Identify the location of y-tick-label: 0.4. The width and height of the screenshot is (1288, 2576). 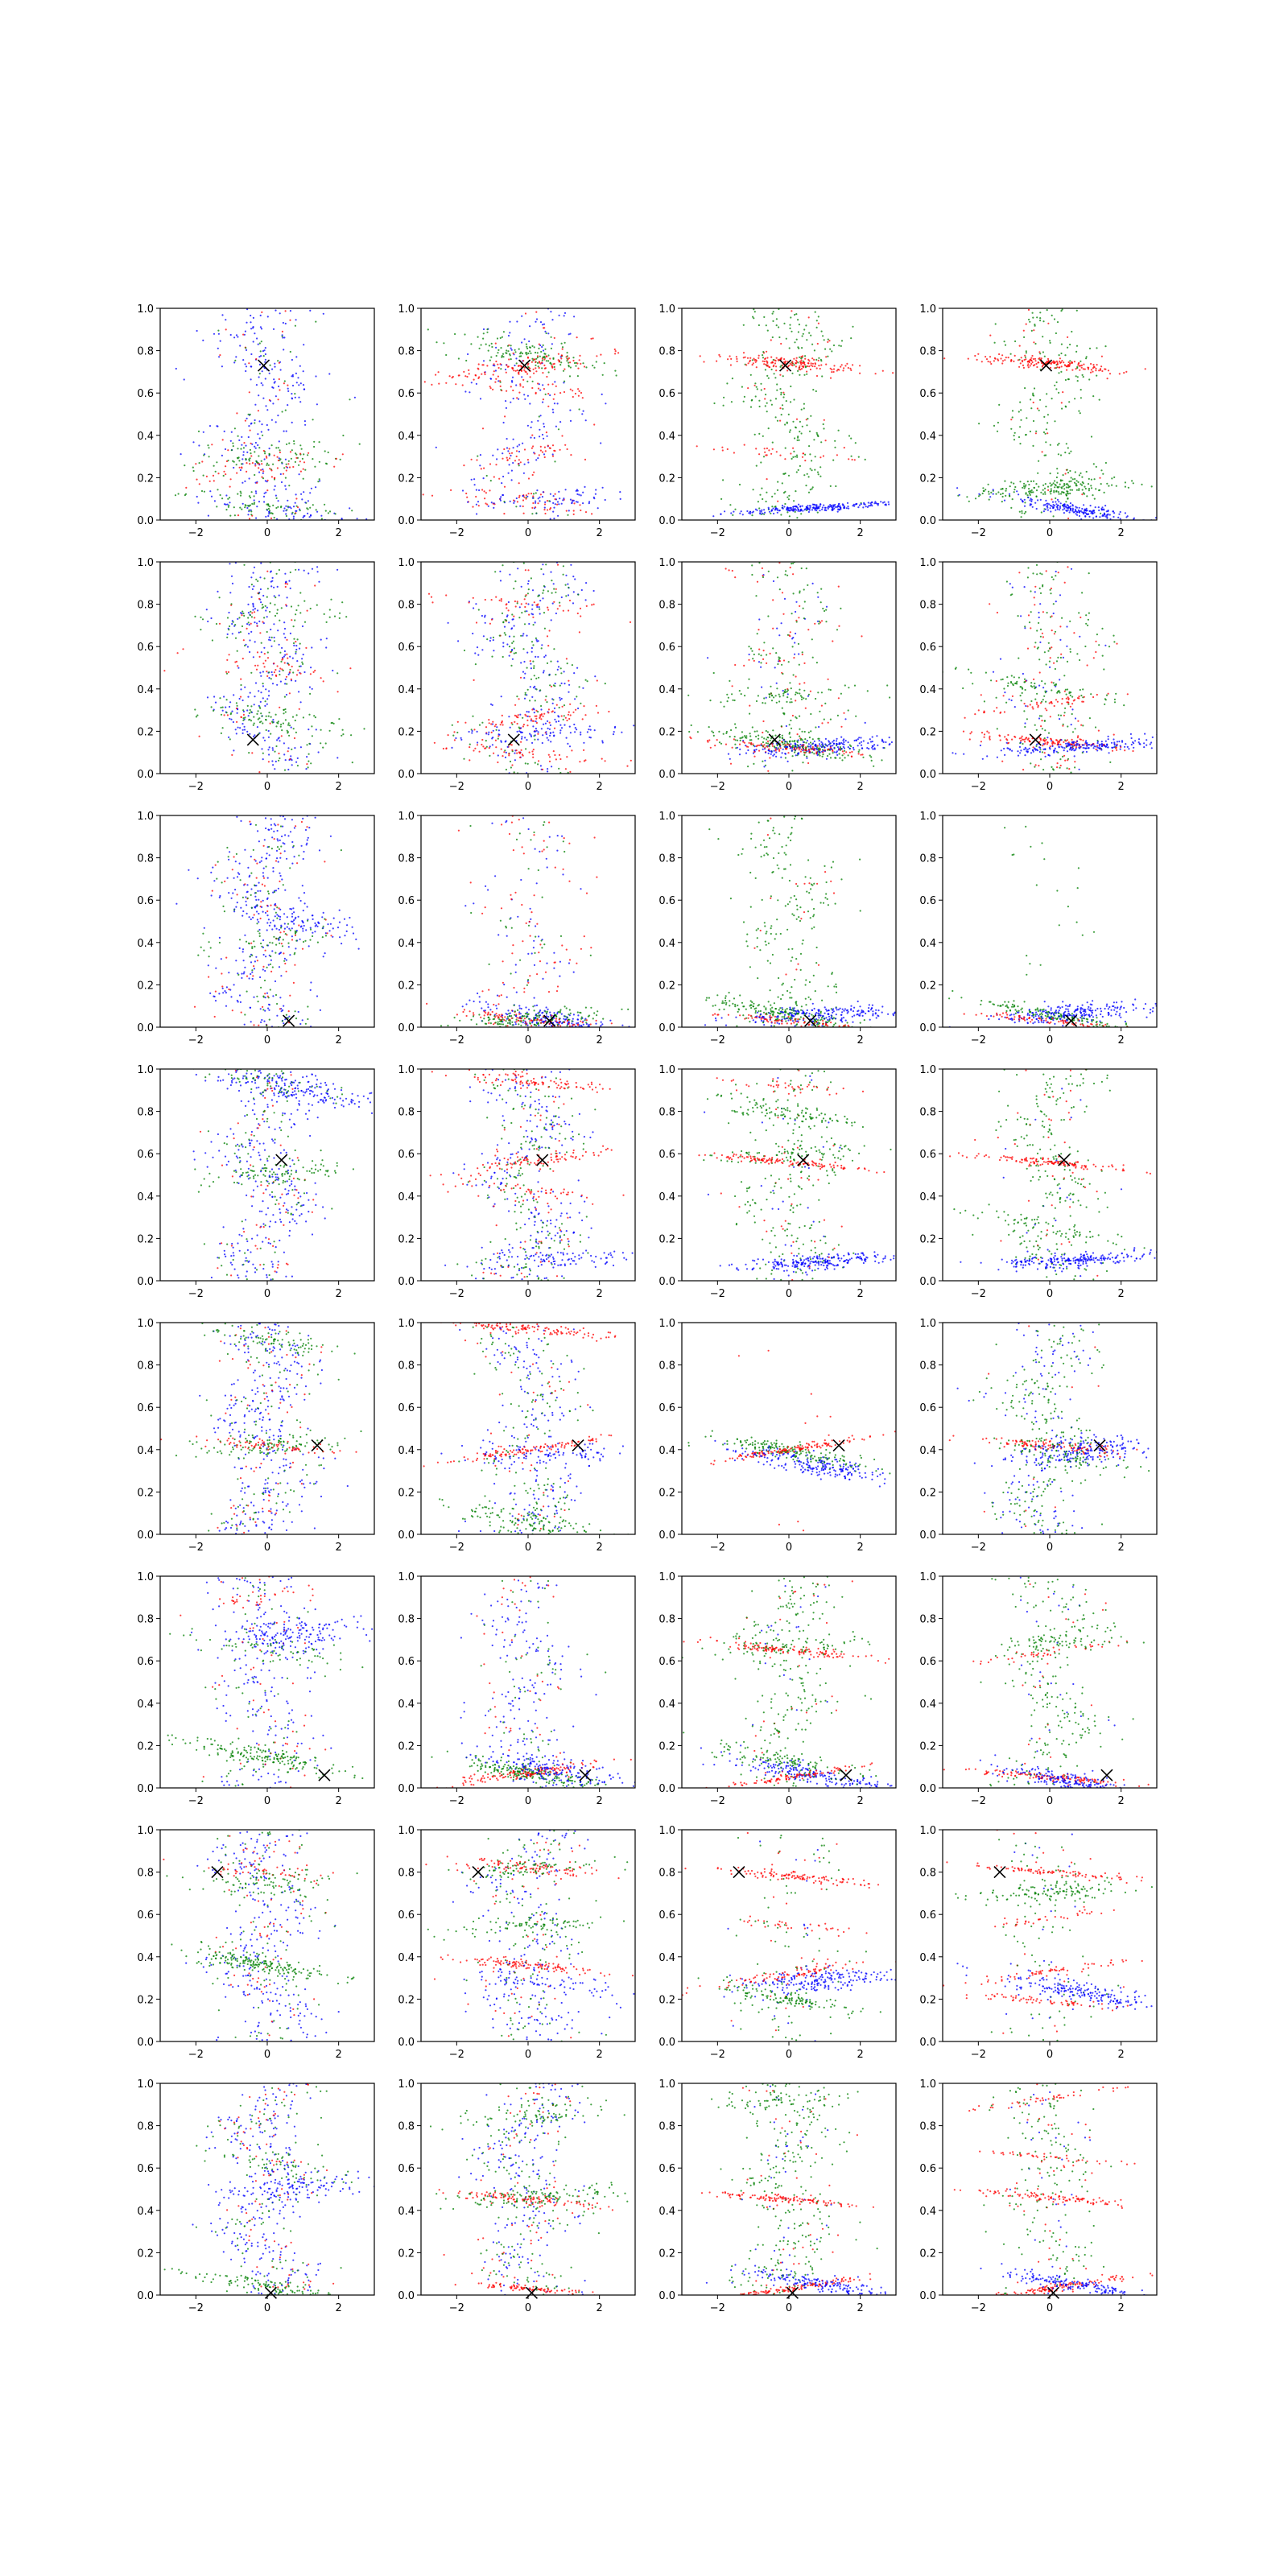
(927, 437).